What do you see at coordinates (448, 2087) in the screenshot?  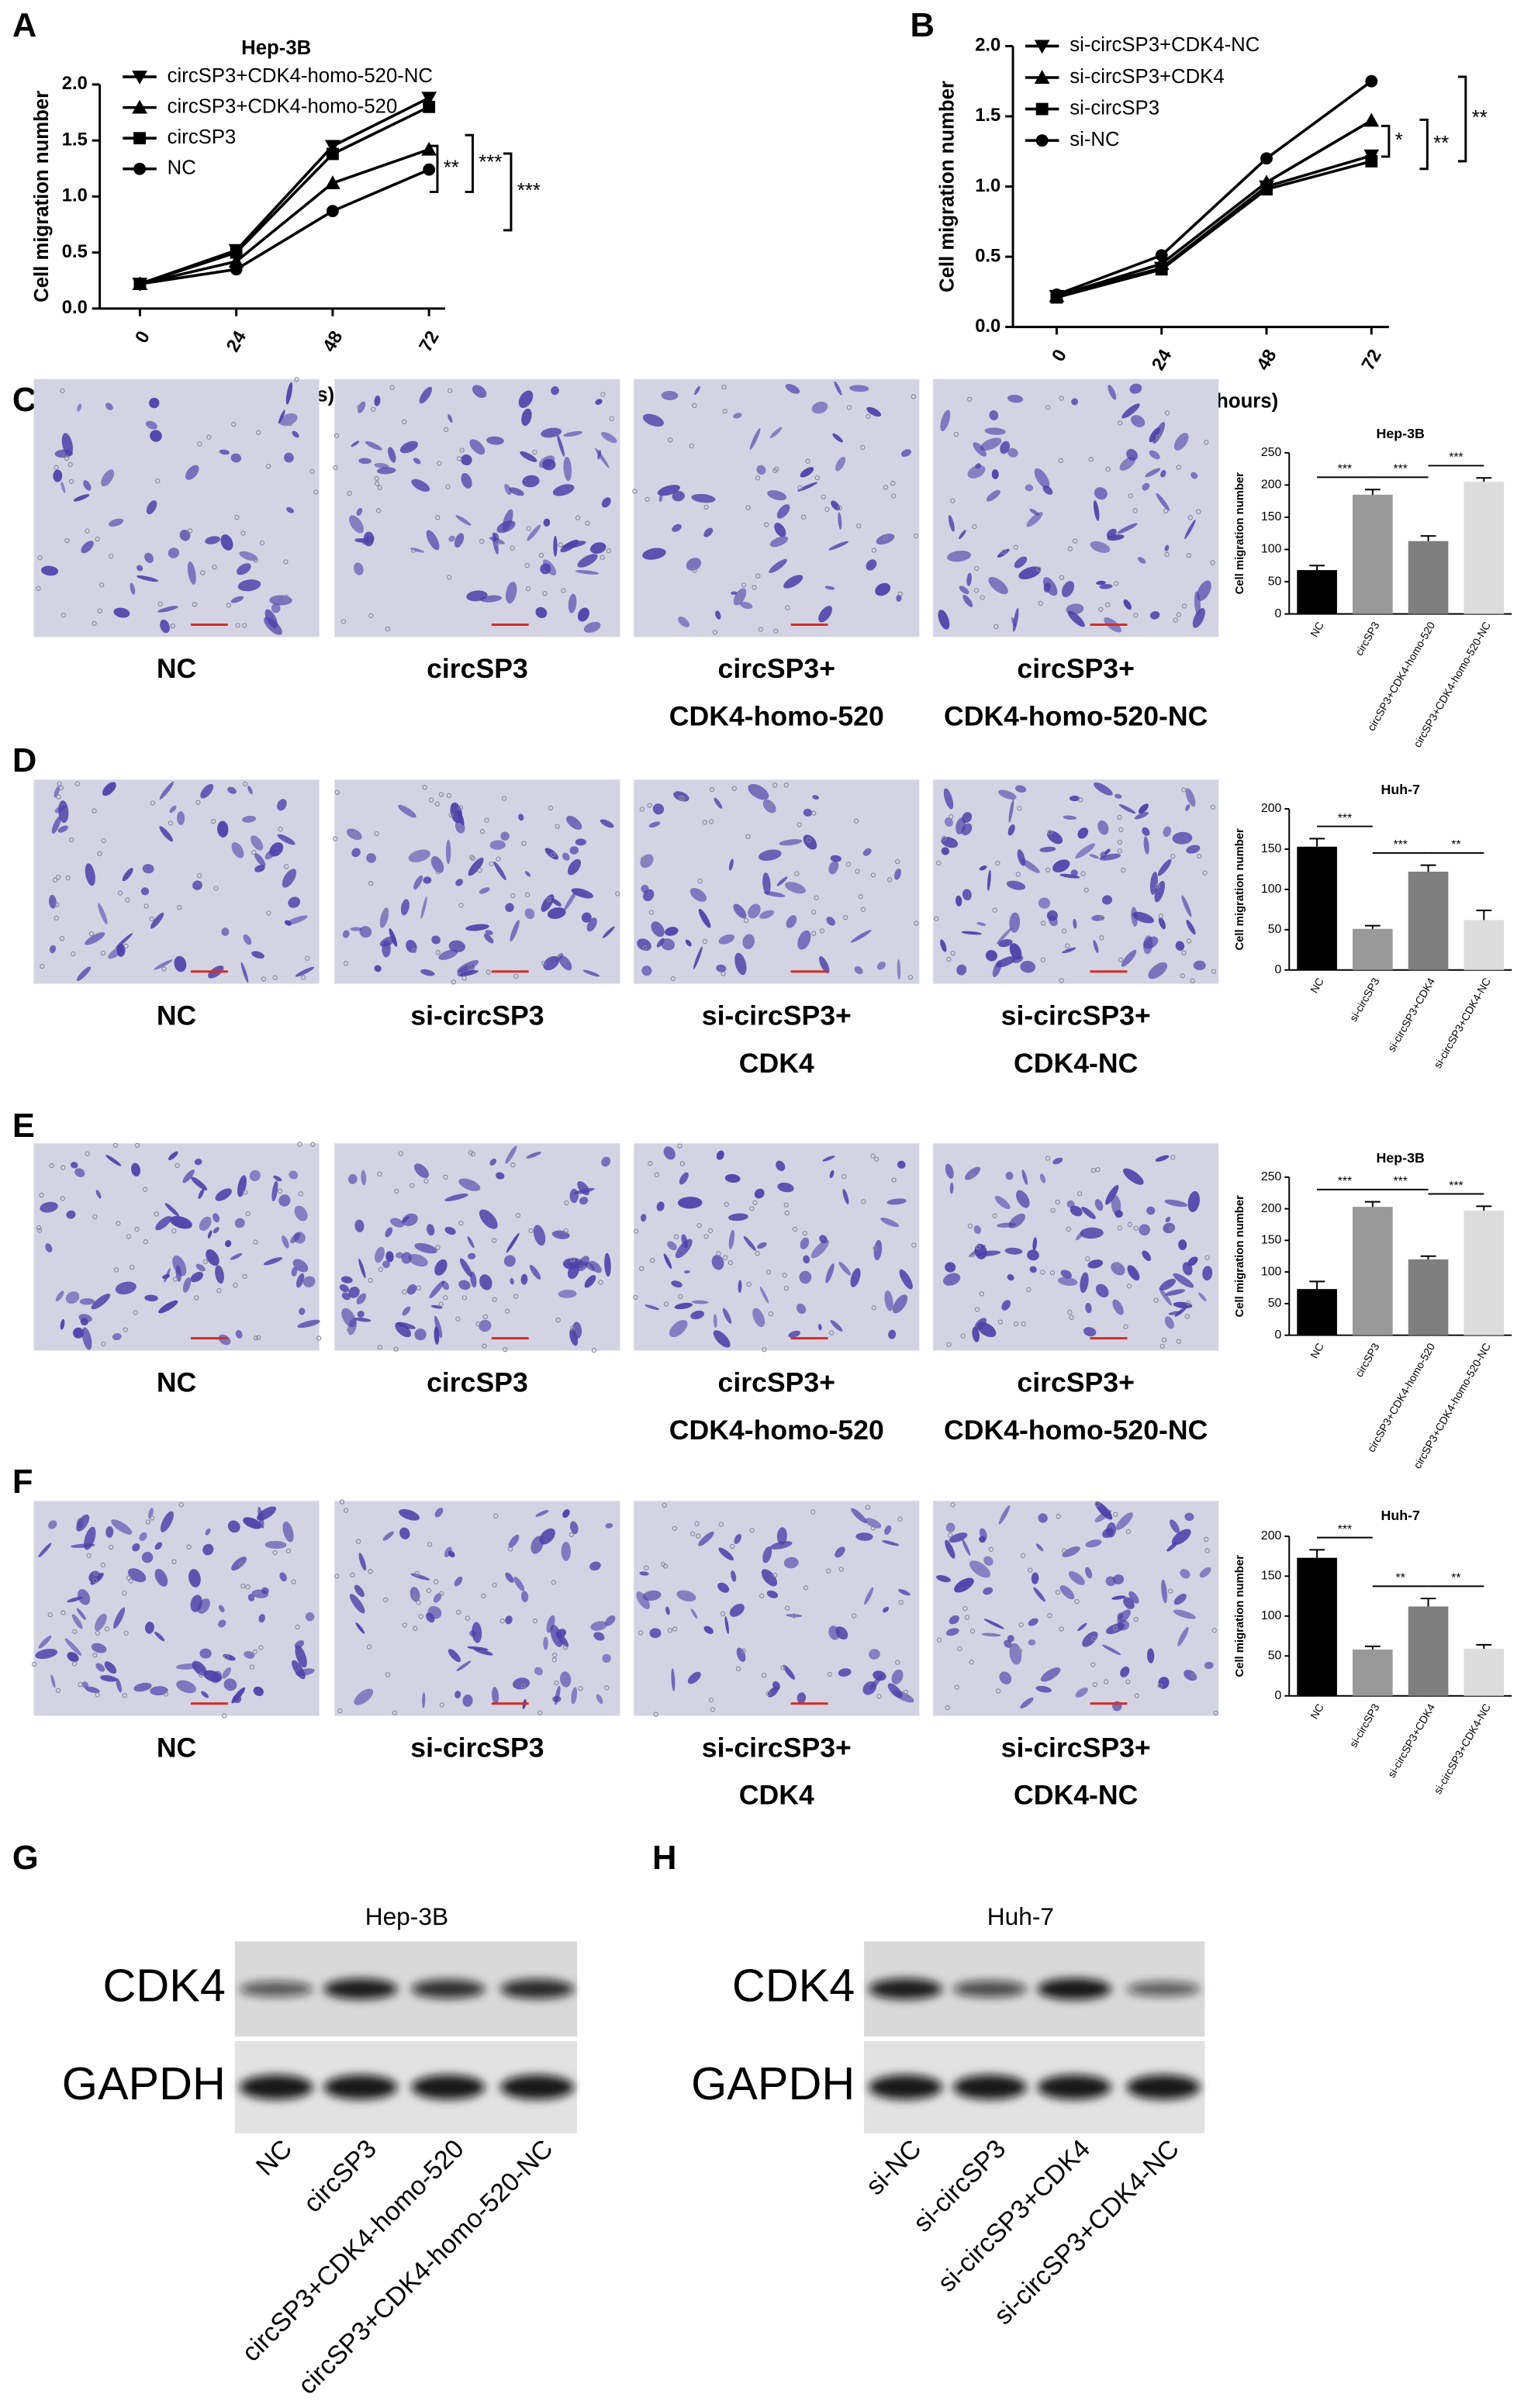 I see `band` at bounding box center [448, 2087].